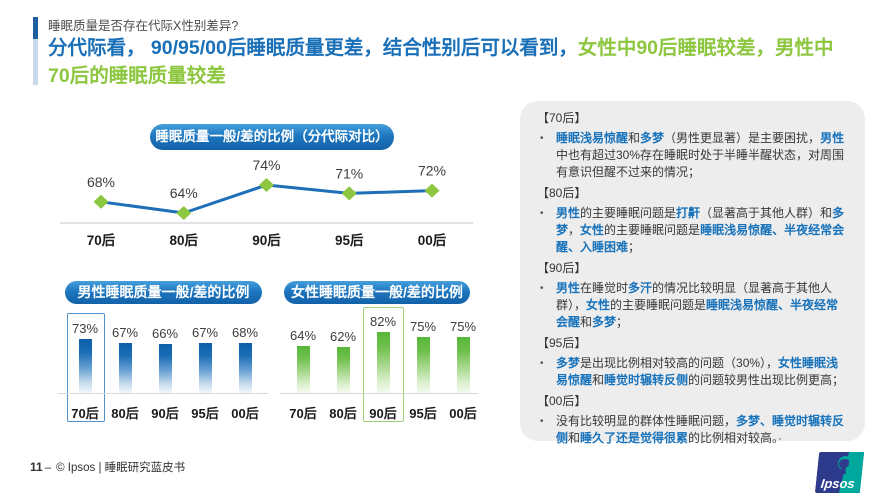  I want to click on plain-text: 是出现比例相对较高的问题（30%），, so click(679, 363).